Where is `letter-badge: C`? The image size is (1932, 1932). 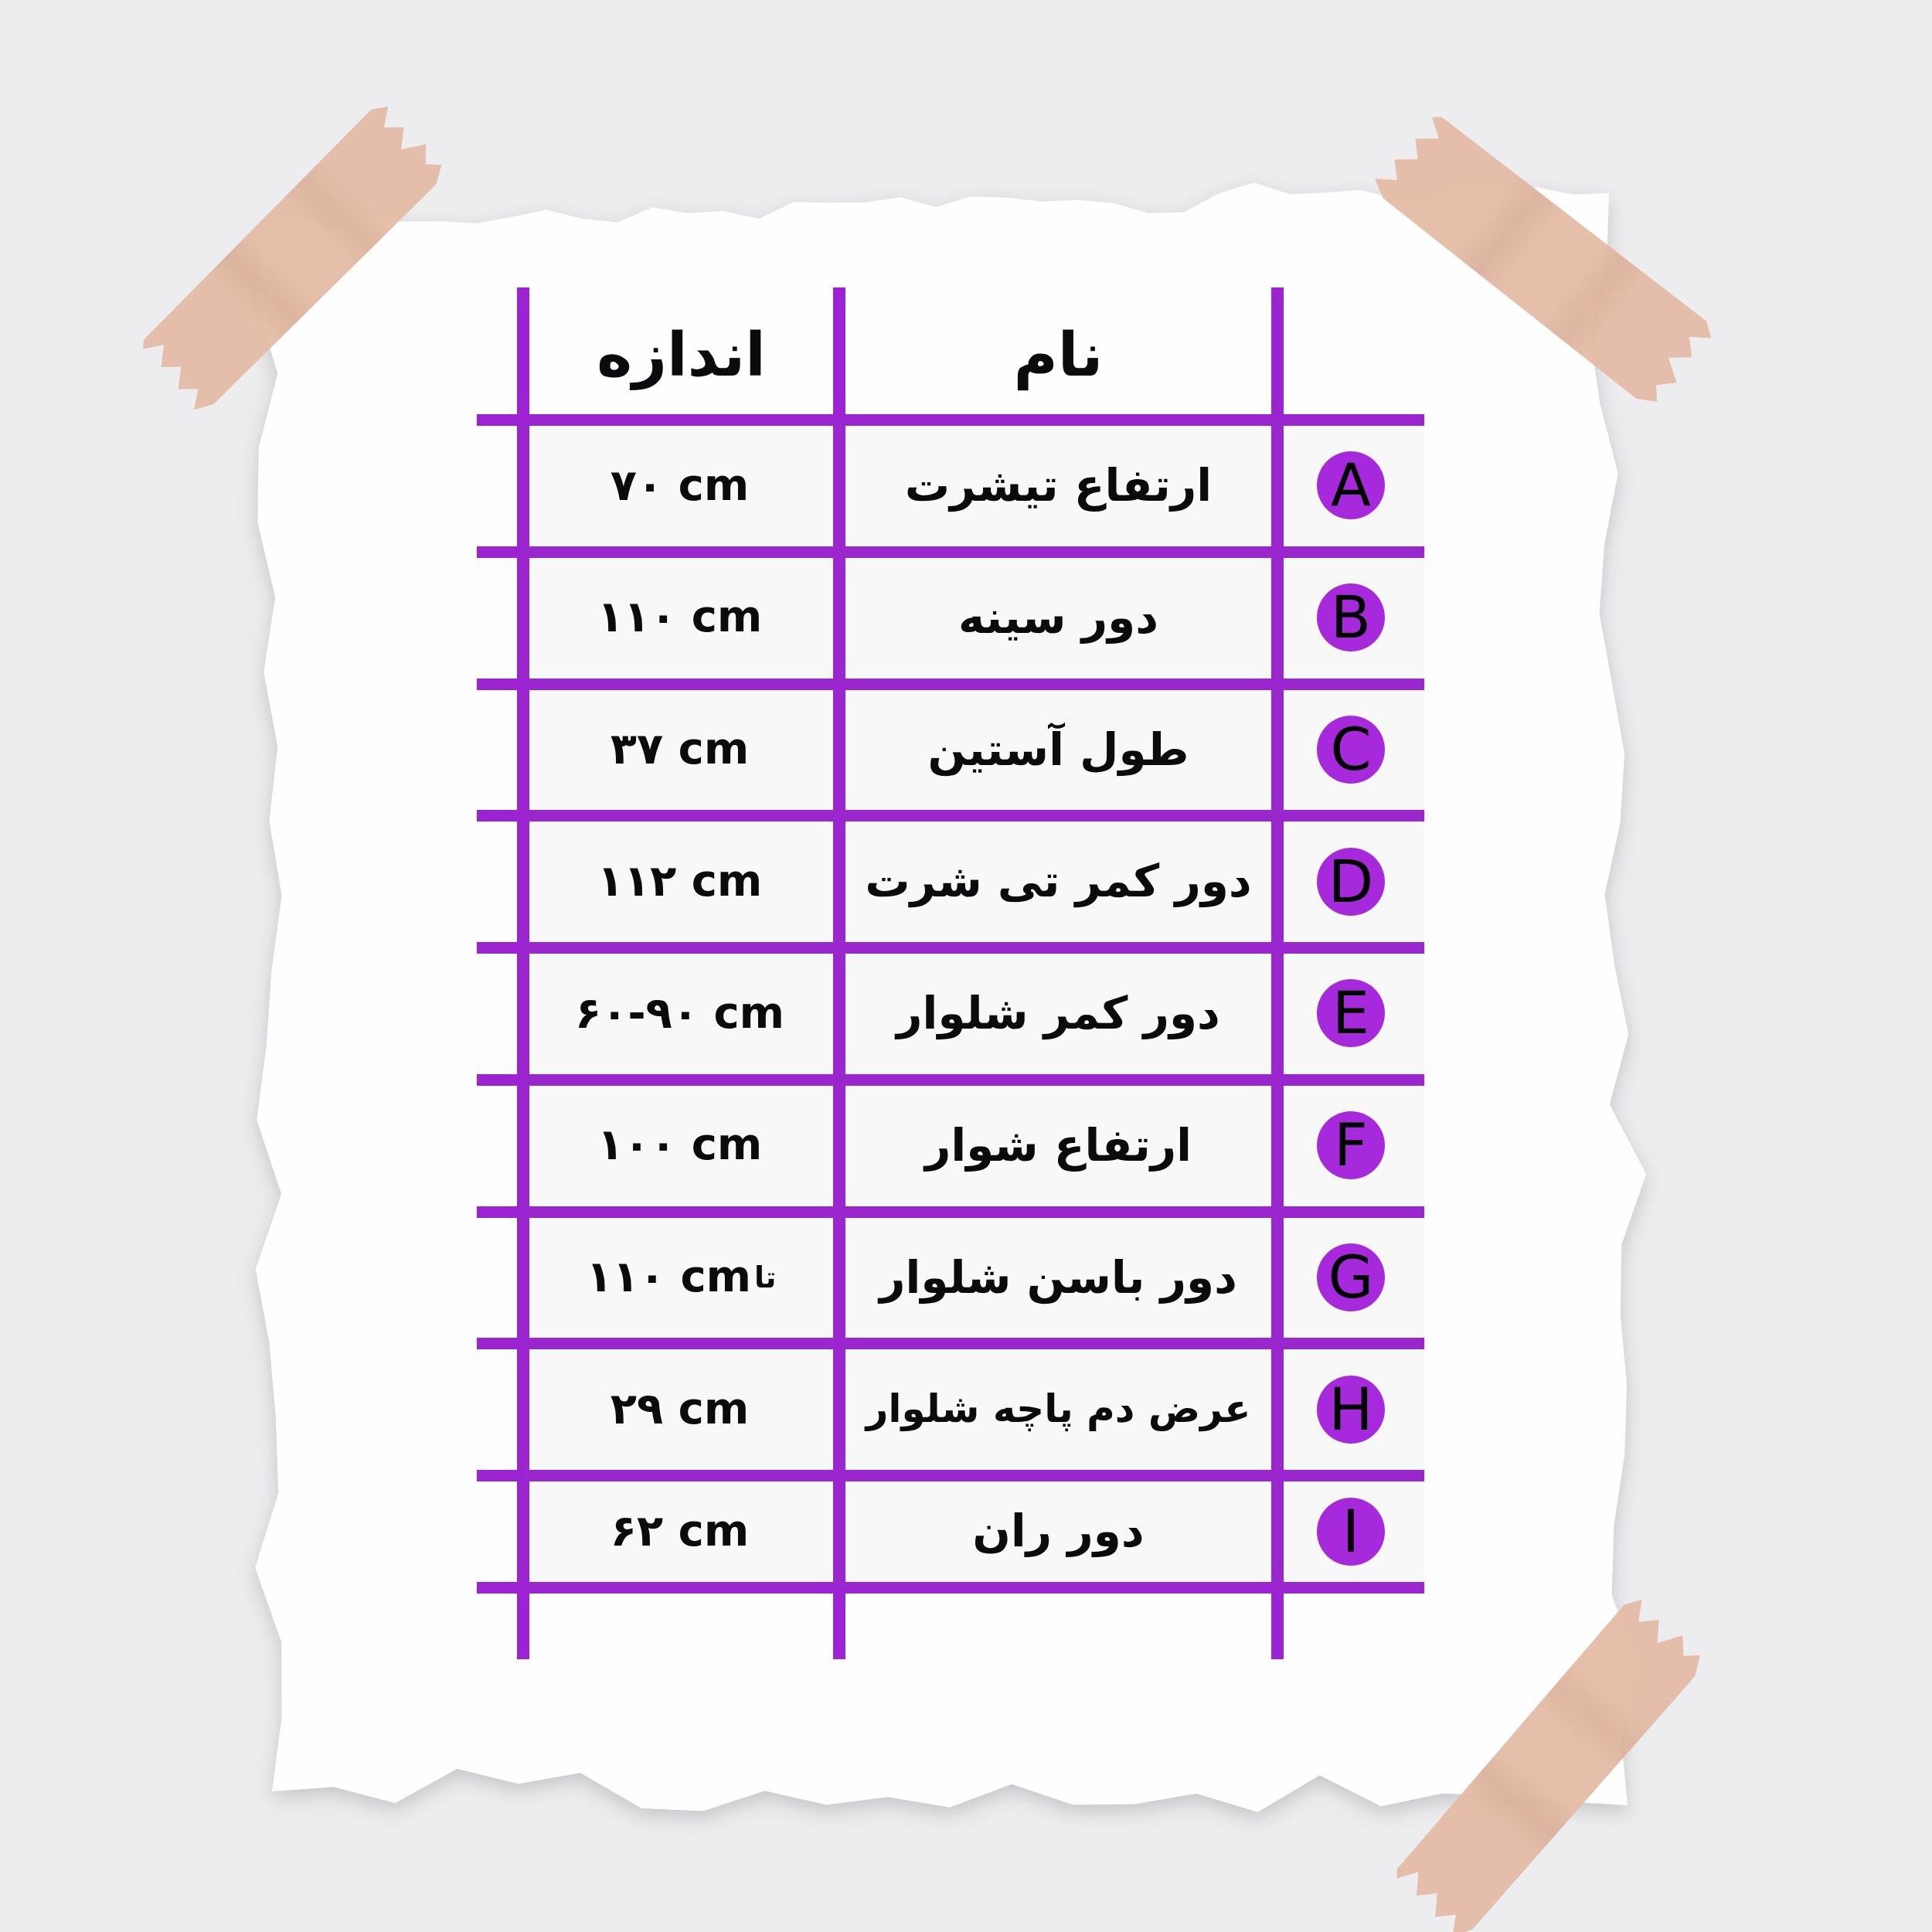
letter-badge: C is located at coordinates (1351, 749).